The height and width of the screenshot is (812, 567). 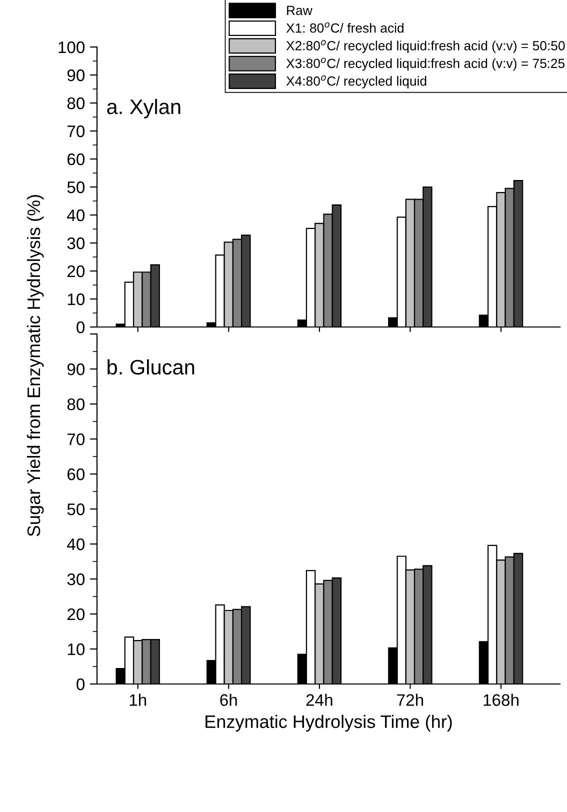 What do you see at coordinates (71, 47) in the screenshot?
I see `y-tick-label: 100` at bounding box center [71, 47].